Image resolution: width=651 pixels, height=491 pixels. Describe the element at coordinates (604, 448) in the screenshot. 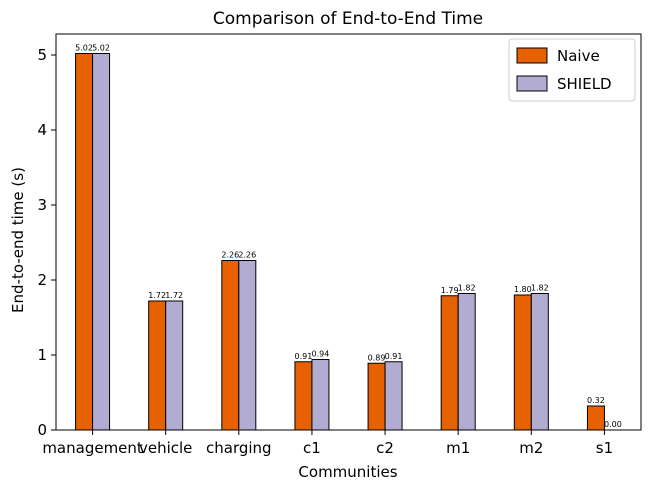

I see `x-tick-label: s1` at that location.